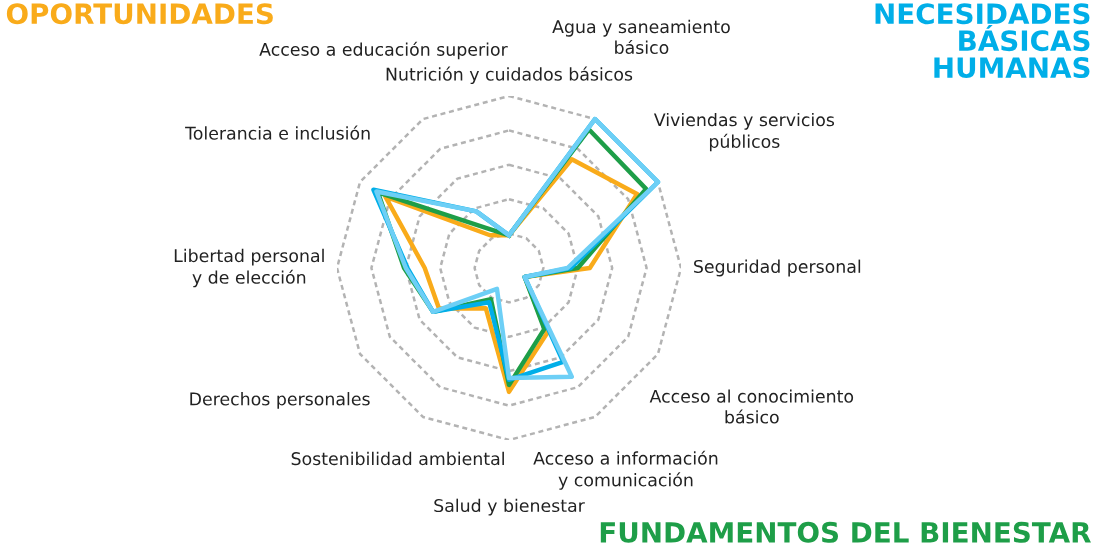  Describe the element at coordinates (625, 470) in the screenshot. I see `spoke-label: Acceso a información y comunicación` at that location.